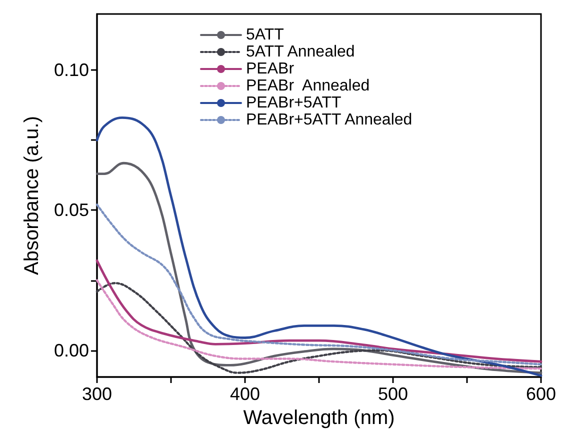  I want to click on legend-label: PEABr+5ATT, so click(294, 103).